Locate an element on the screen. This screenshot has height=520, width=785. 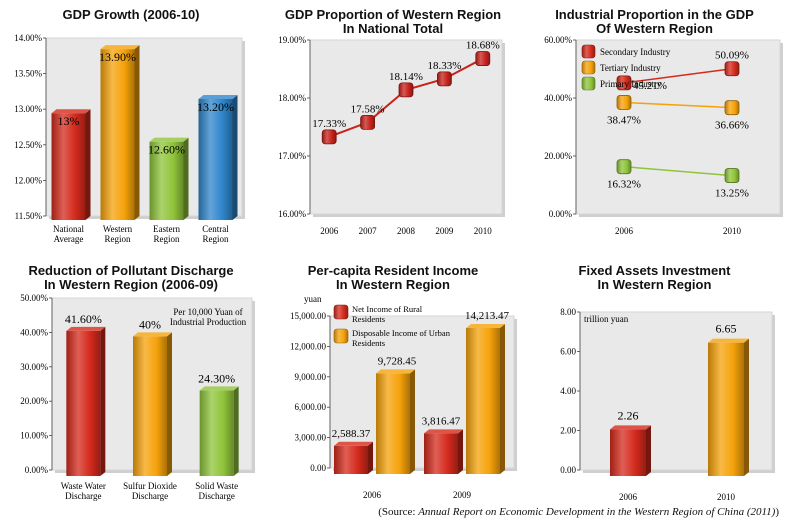
data-label: 6.65 is located at coordinates (726, 329).